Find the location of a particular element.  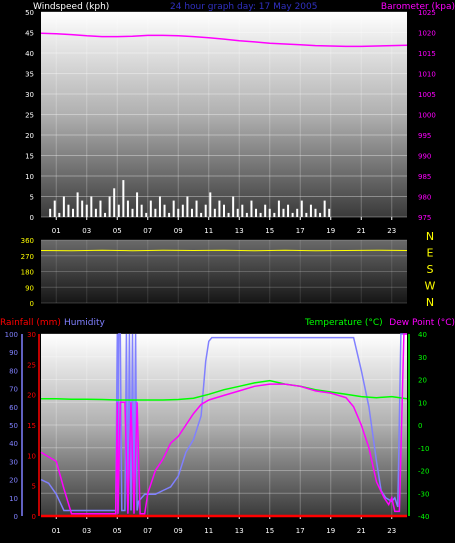

x-tick-label: 23 is located at coordinates (391, 231).